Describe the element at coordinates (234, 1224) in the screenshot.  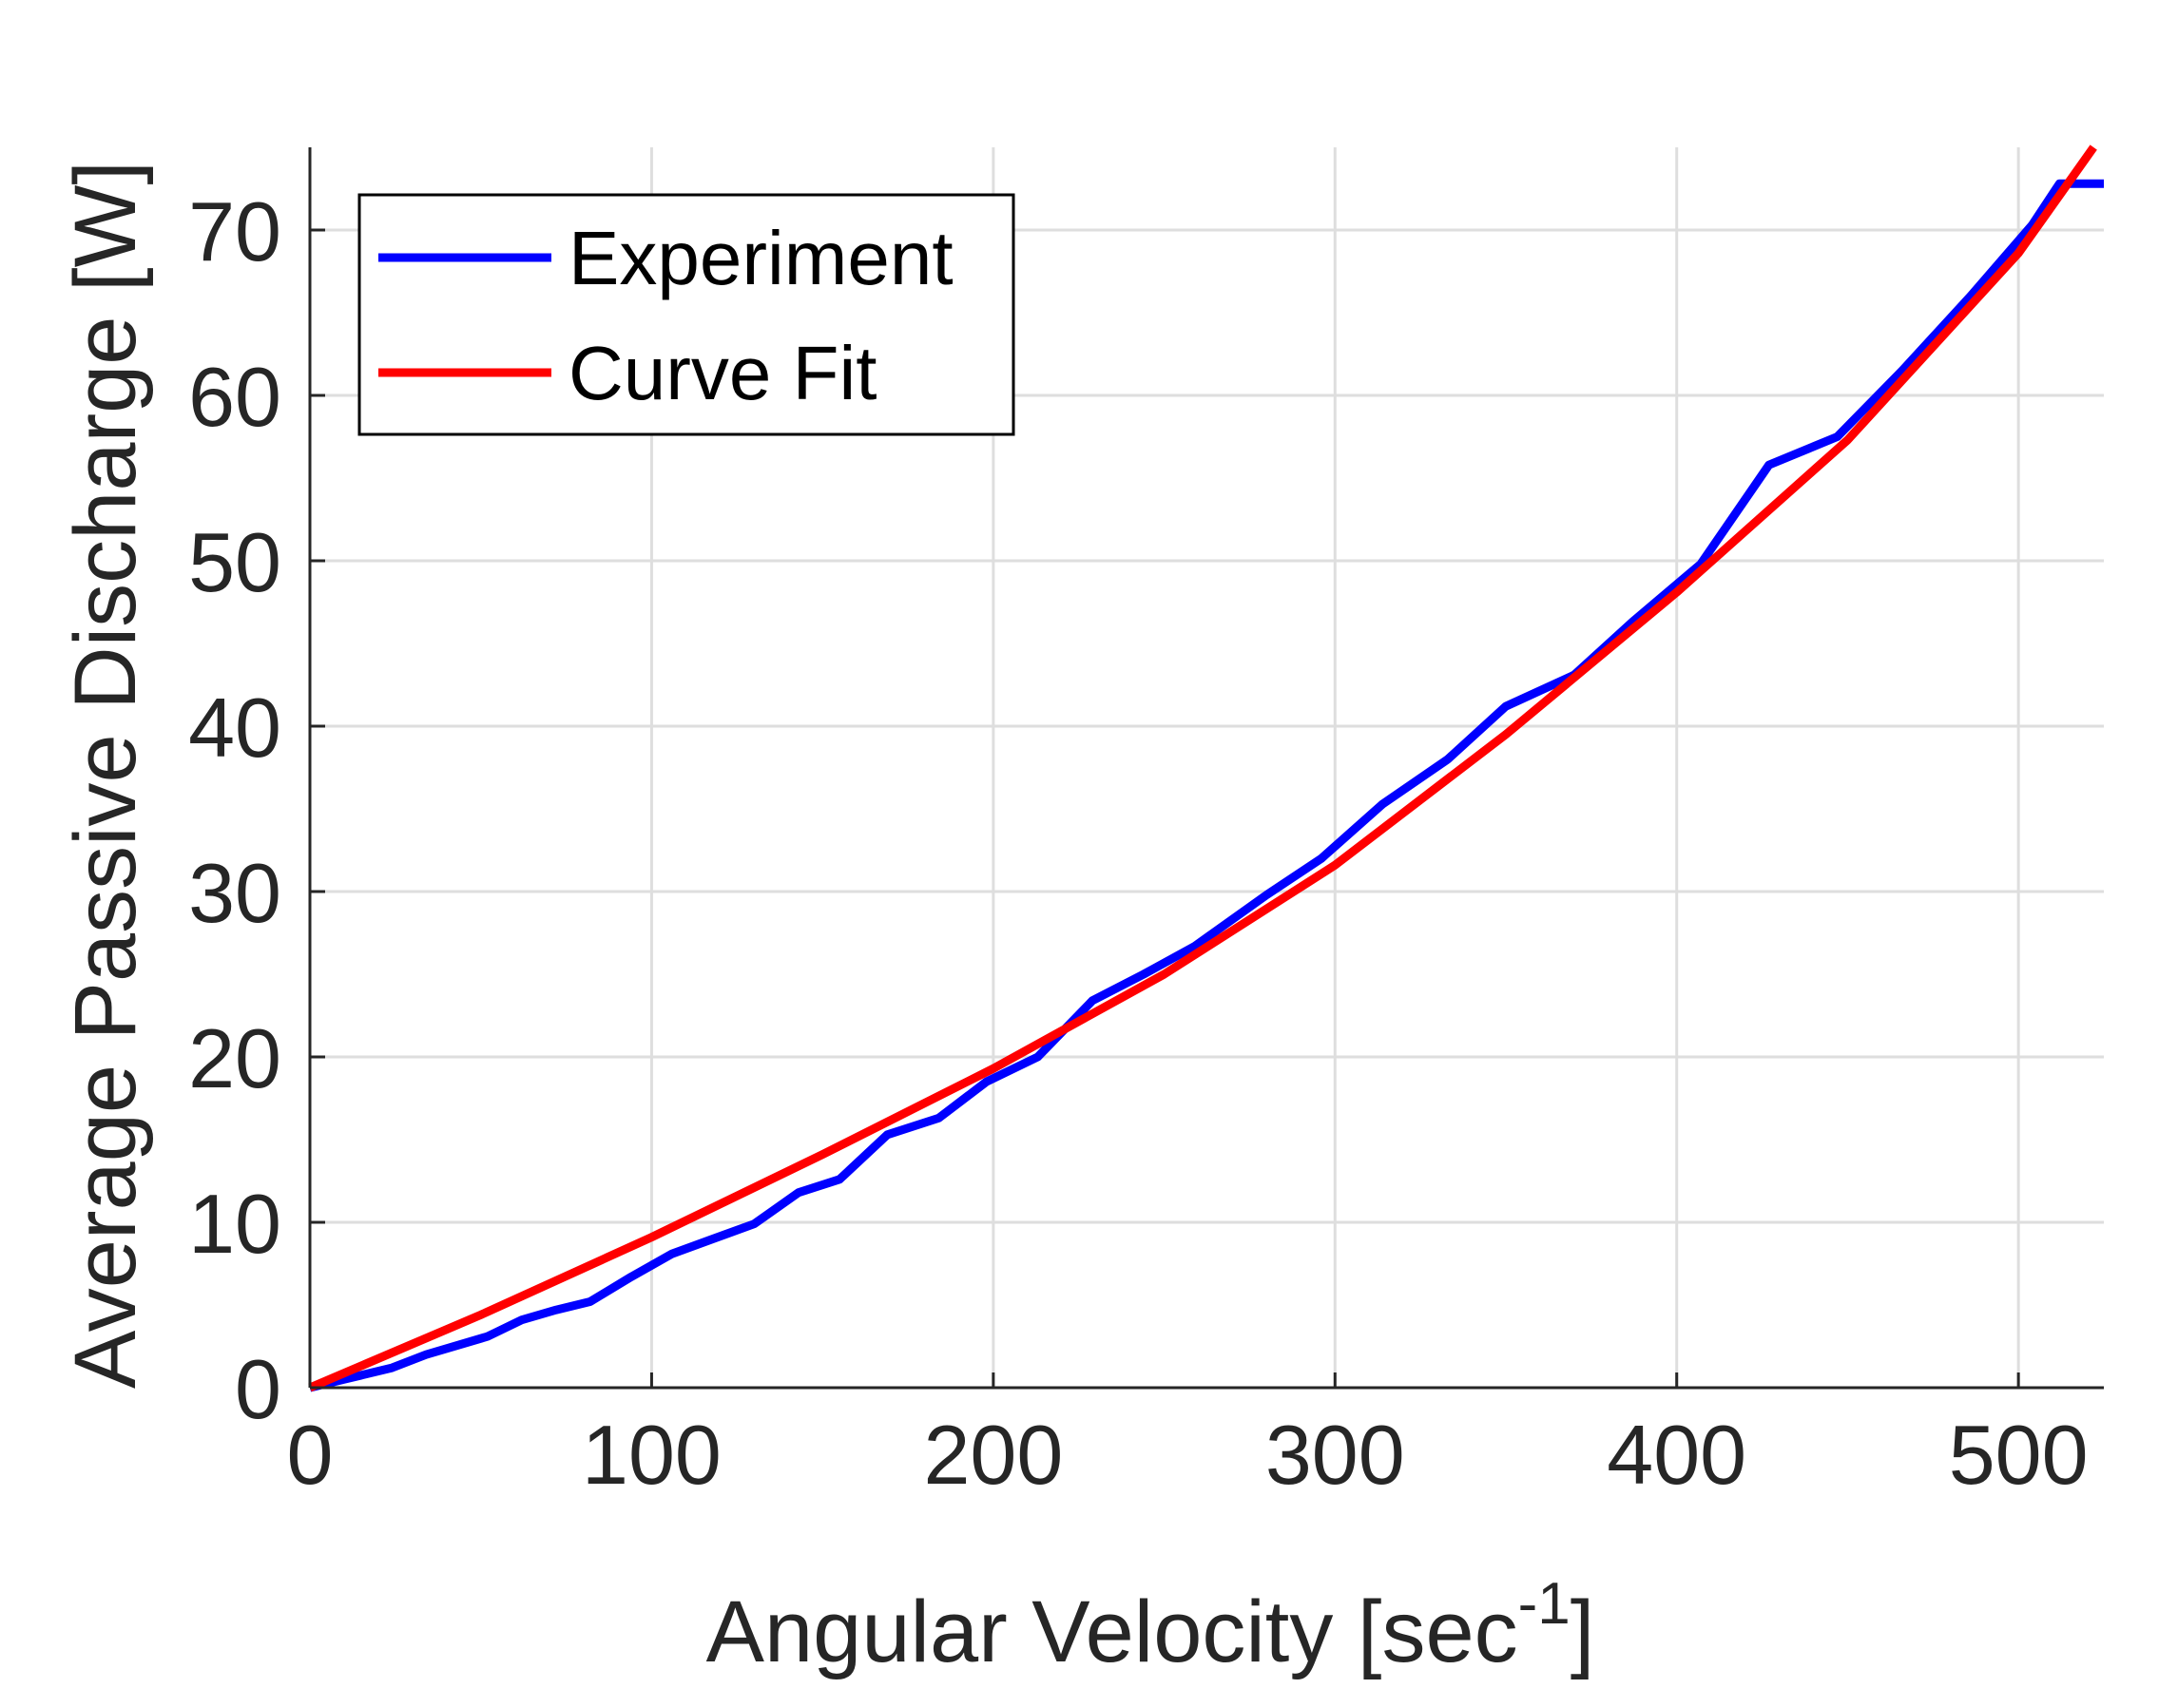
I see `y-tick-label-1: 10` at that location.